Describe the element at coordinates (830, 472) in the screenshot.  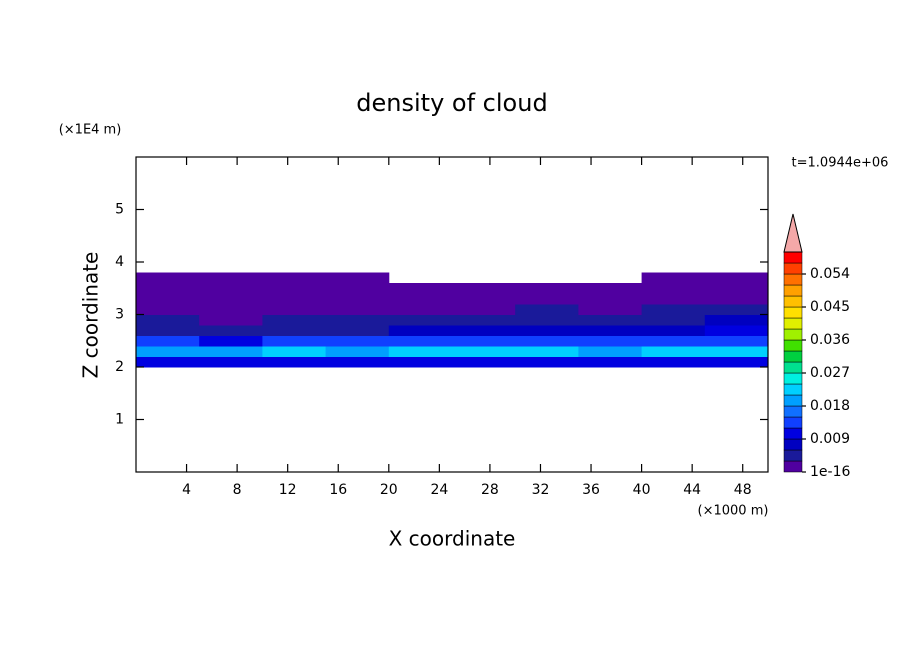
I see `colorbar-tick-label: 1e-16` at that location.